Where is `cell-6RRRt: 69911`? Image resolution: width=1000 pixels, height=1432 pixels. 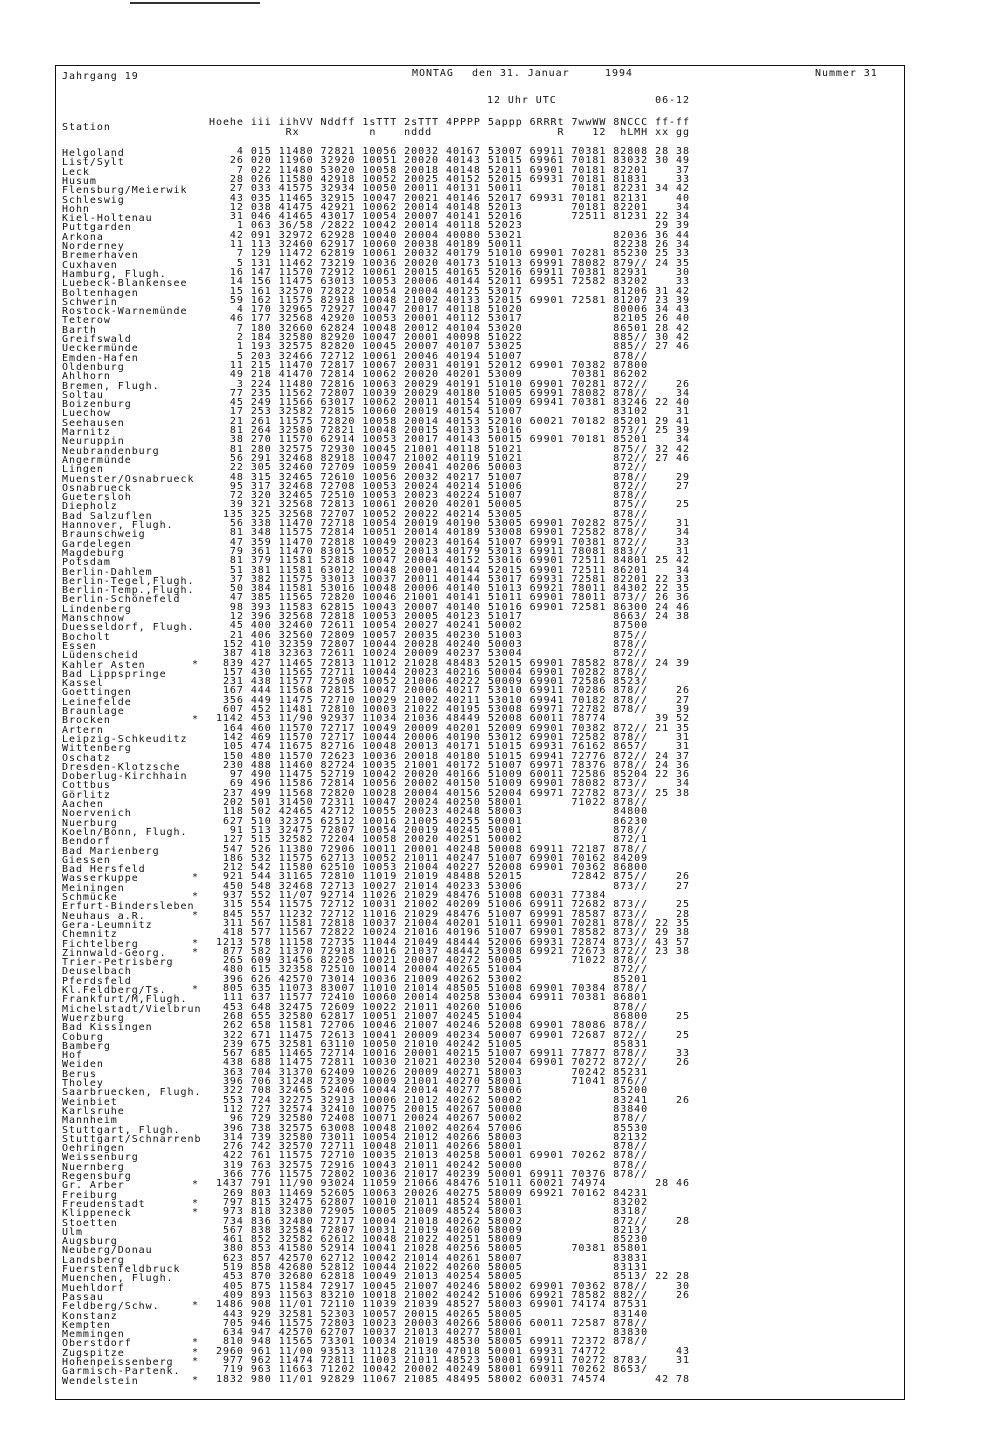
cell-6RRRt: 69911 is located at coordinates (547, 1370).